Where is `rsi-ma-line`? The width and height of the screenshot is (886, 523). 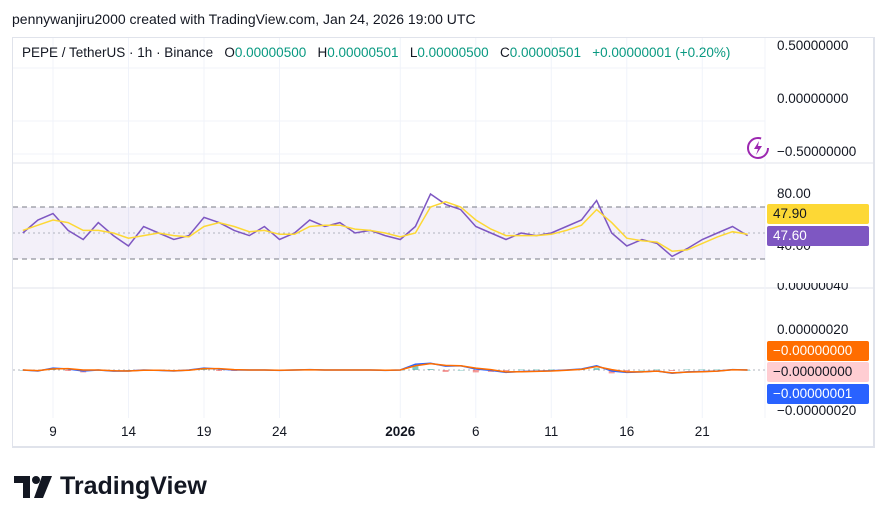 rsi-ma-line is located at coordinates (385, 226).